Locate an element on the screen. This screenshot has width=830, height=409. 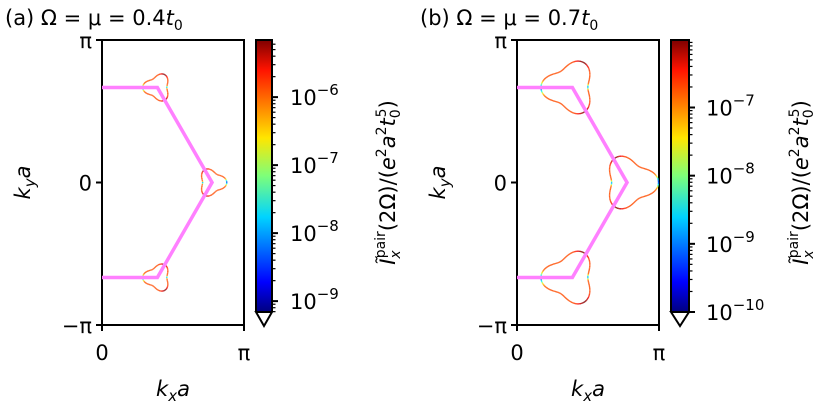
colorbar-tick-label: 10⁻⁷ is located at coordinates (730, 105).